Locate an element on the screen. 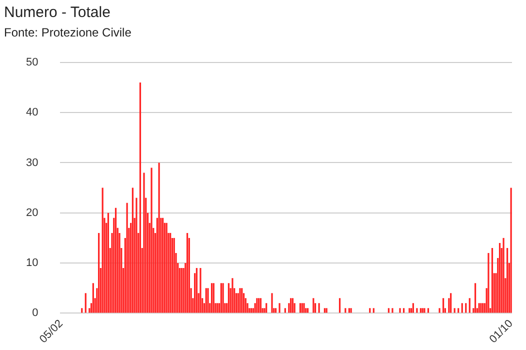 Image resolution: width=526 pixels, height=350 pixels. chart-subtitle: Fonte: Protezione Civile is located at coordinates (68, 33).